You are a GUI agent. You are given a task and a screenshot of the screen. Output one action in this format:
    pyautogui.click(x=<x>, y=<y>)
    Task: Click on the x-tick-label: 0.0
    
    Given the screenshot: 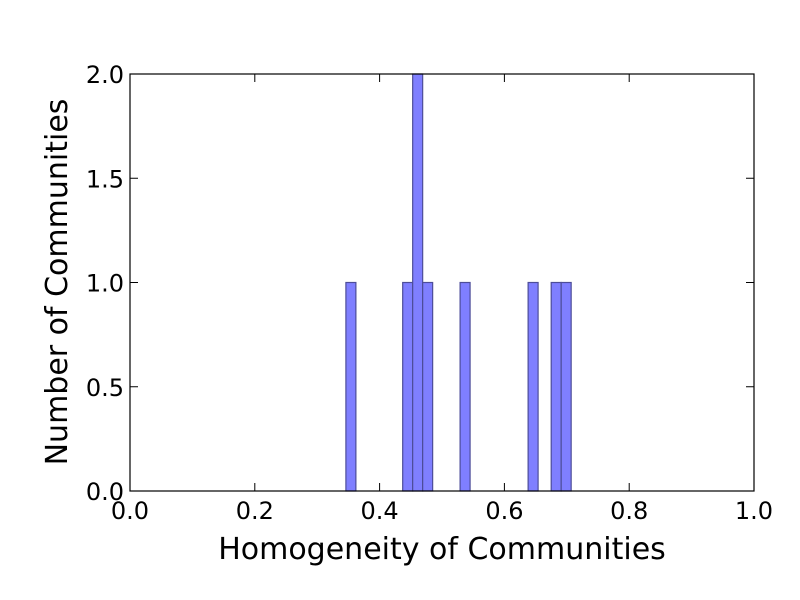 What is the action you would take?
    pyautogui.click(x=130, y=511)
    